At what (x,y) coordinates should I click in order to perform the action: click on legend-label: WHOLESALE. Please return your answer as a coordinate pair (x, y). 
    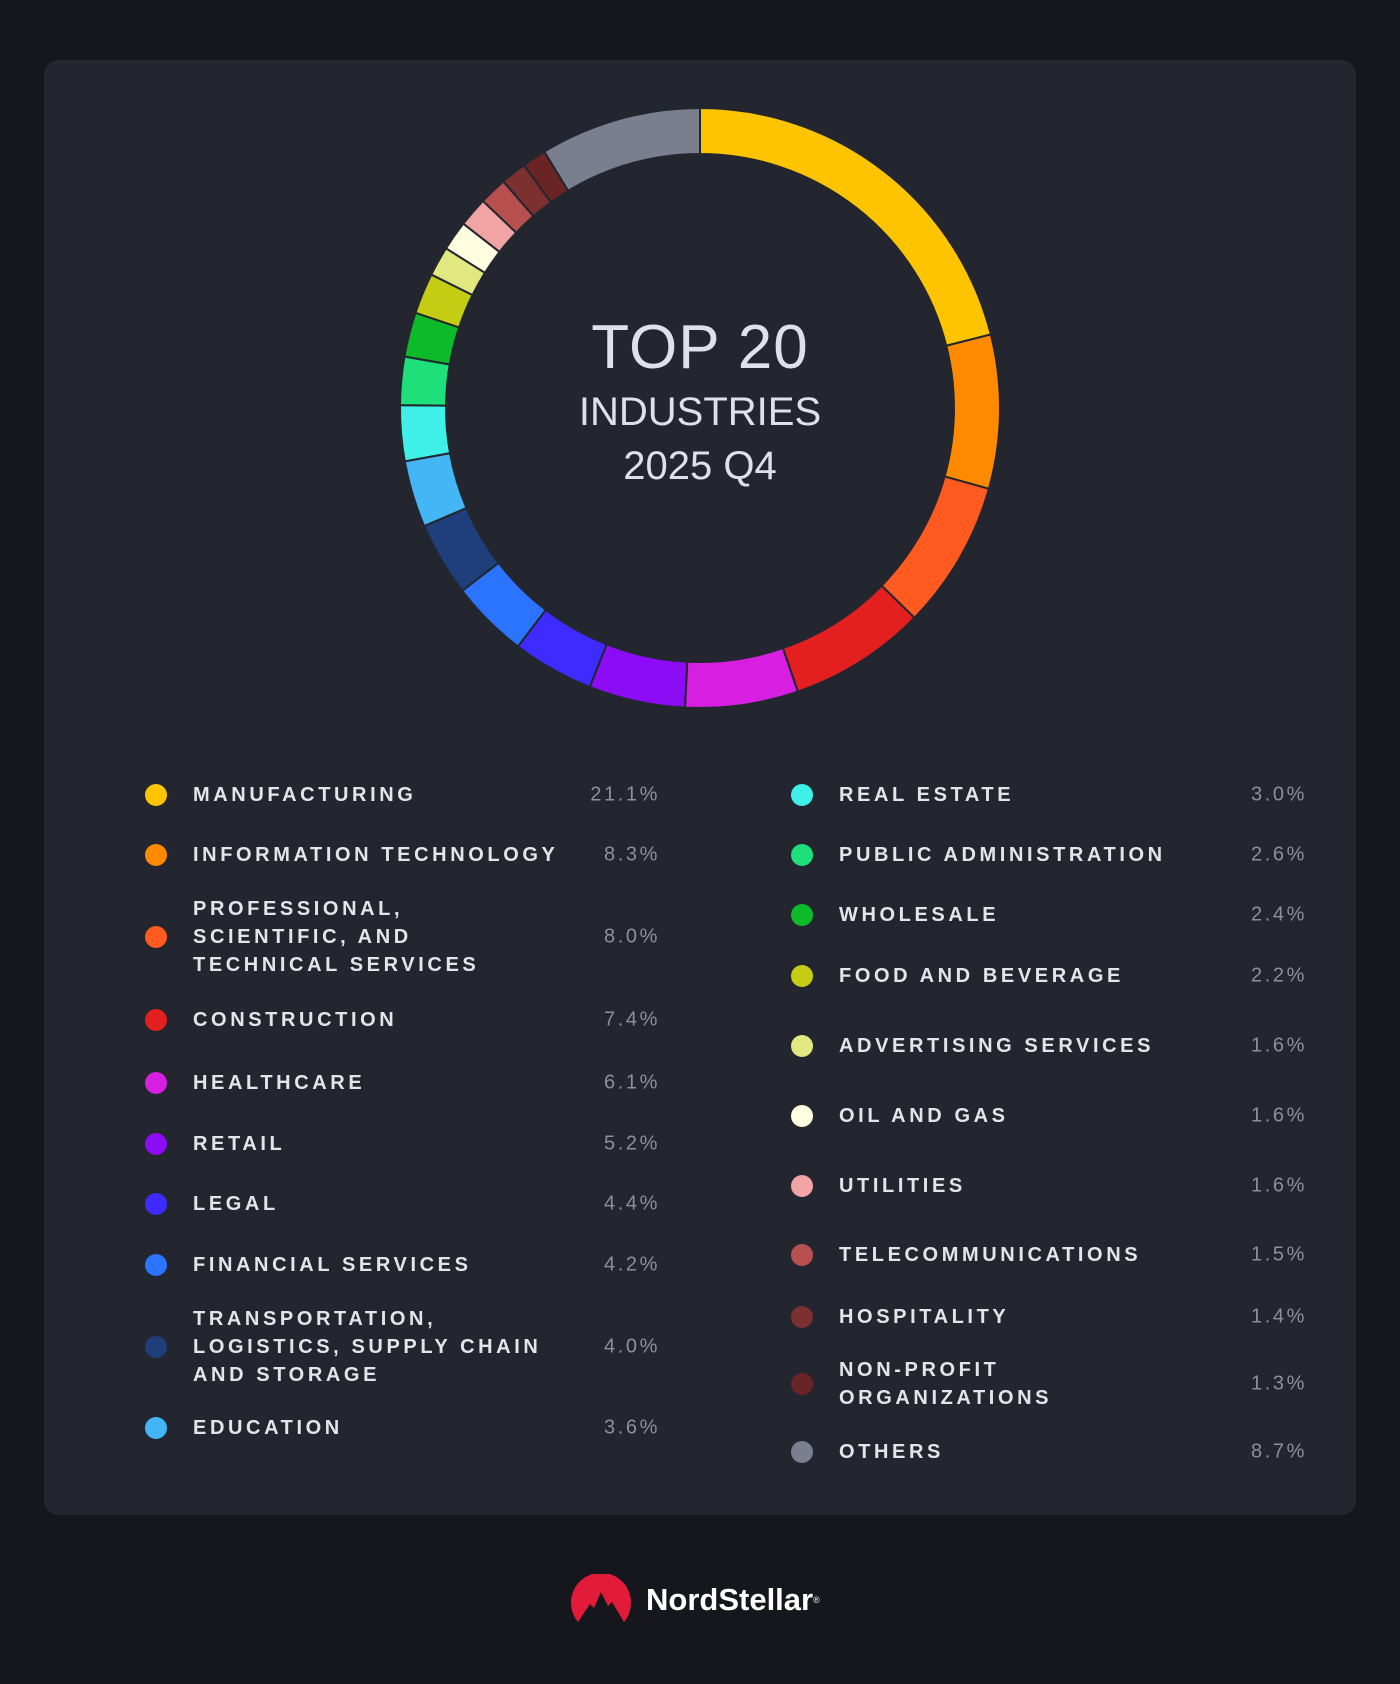
    Looking at the image, I should click on (919, 915).